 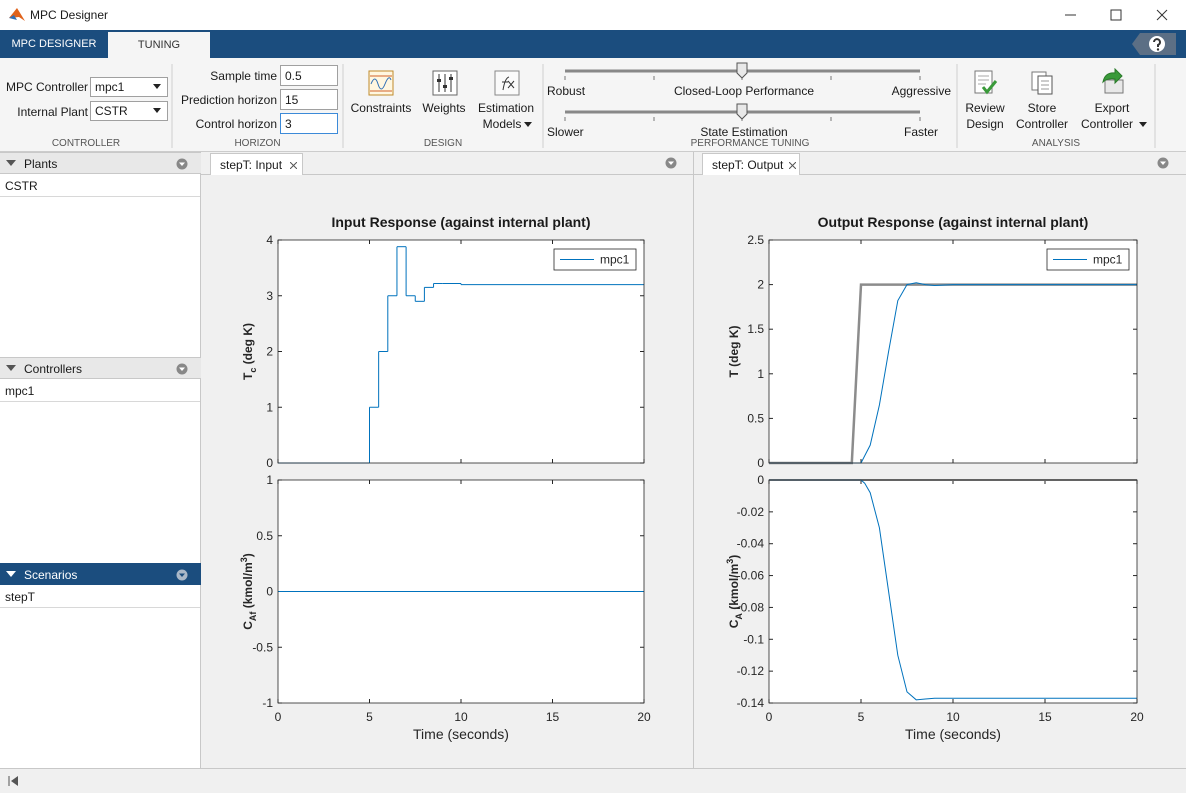 What do you see at coordinates (309, 123) in the screenshot?
I see `text-input: 3` at bounding box center [309, 123].